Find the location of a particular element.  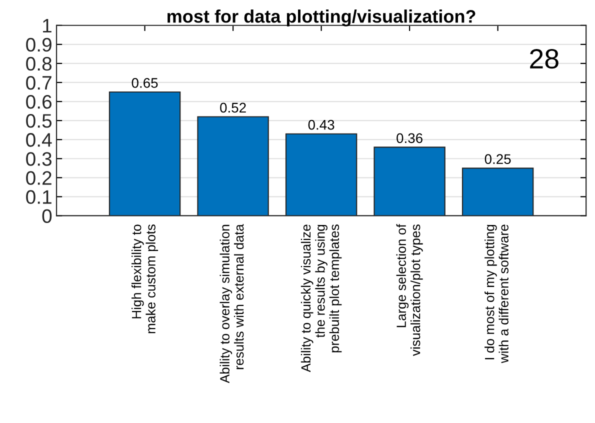

y-tick-label: 0.4 is located at coordinates (39, 140).